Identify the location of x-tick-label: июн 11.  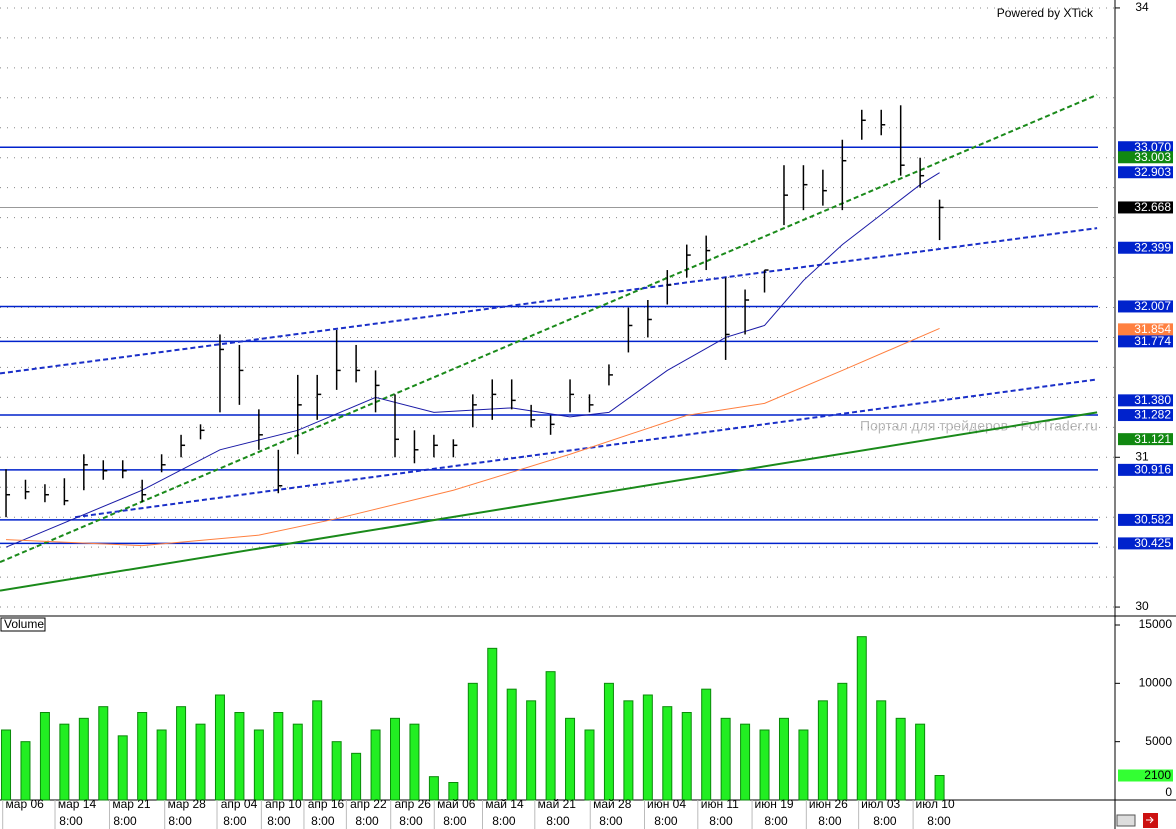
(720, 804).